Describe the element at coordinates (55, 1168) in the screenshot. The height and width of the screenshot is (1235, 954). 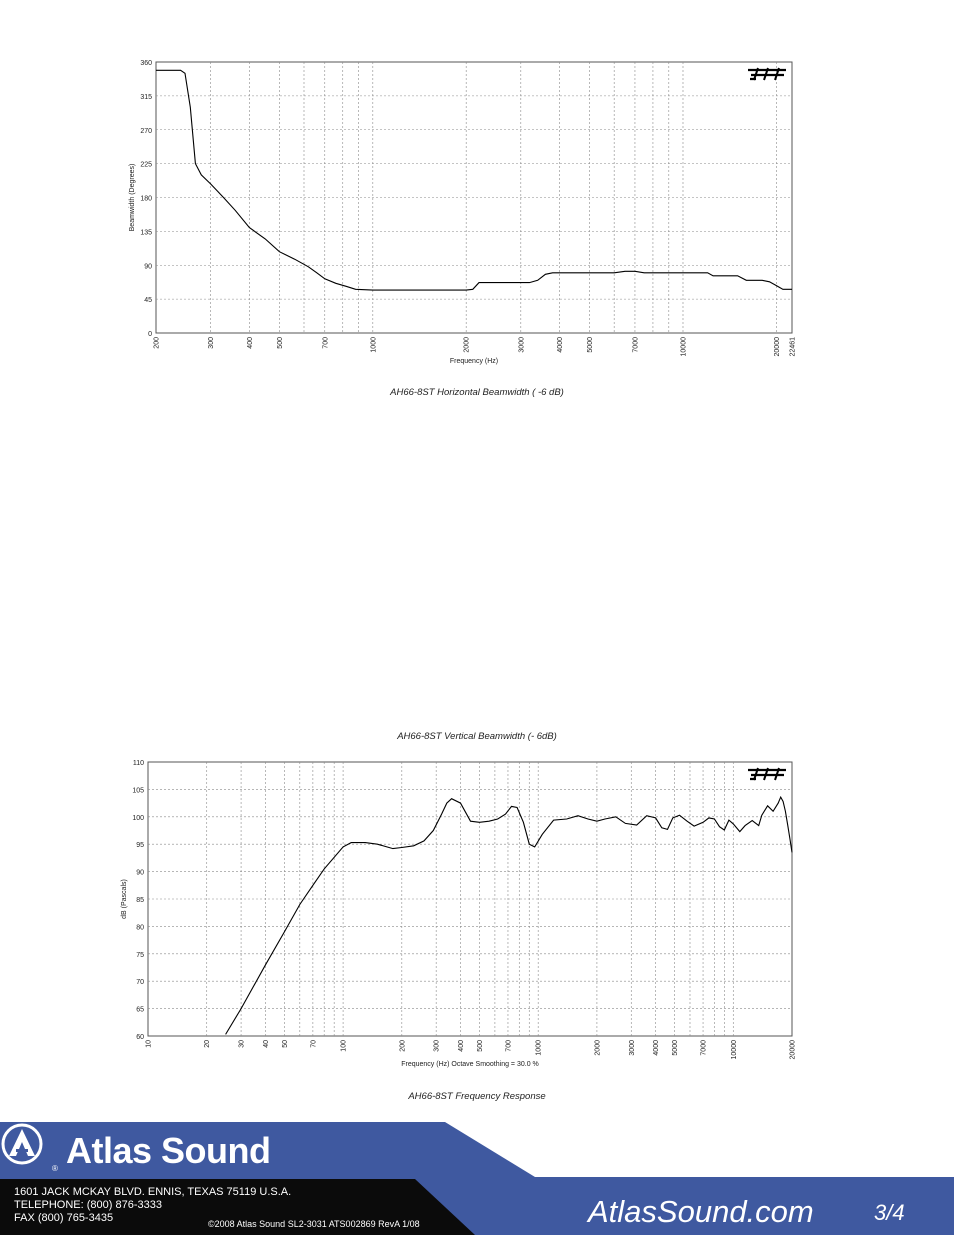
I see `registered-mark: ®` at that location.